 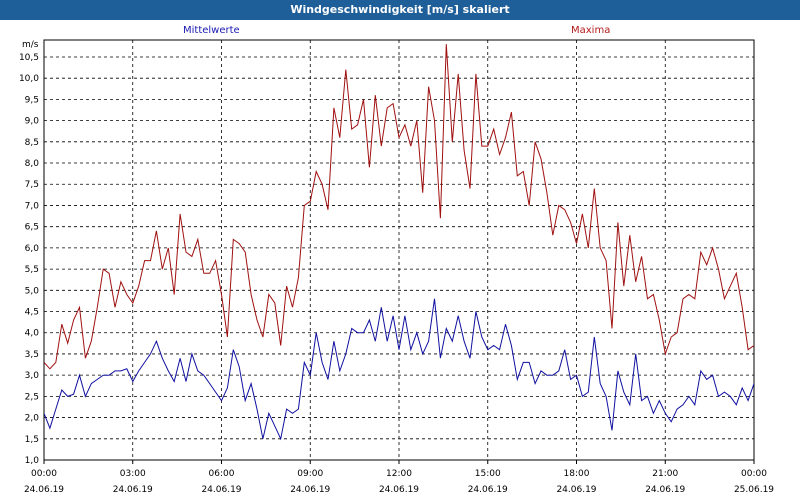 What do you see at coordinates (399, 474) in the screenshot?
I see `x-tick-time: 12:00` at bounding box center [399, 474].